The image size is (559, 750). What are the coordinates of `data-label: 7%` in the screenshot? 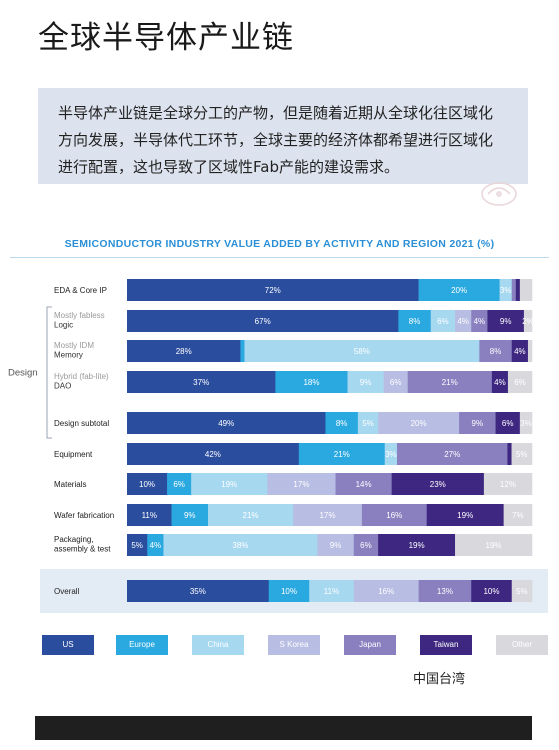 It's located at (518, 515).